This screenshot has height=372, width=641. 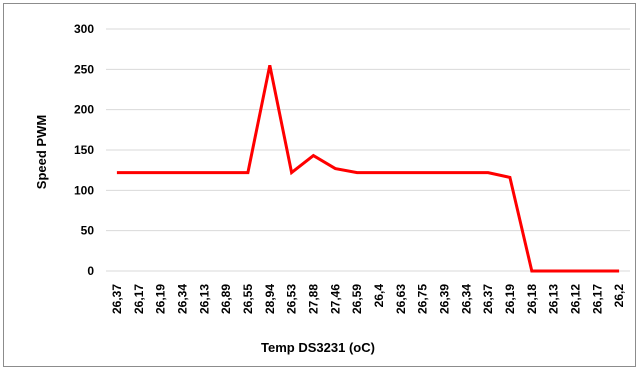 I want to click on x-tick-label: 27,88, so click(x=313, y=299).